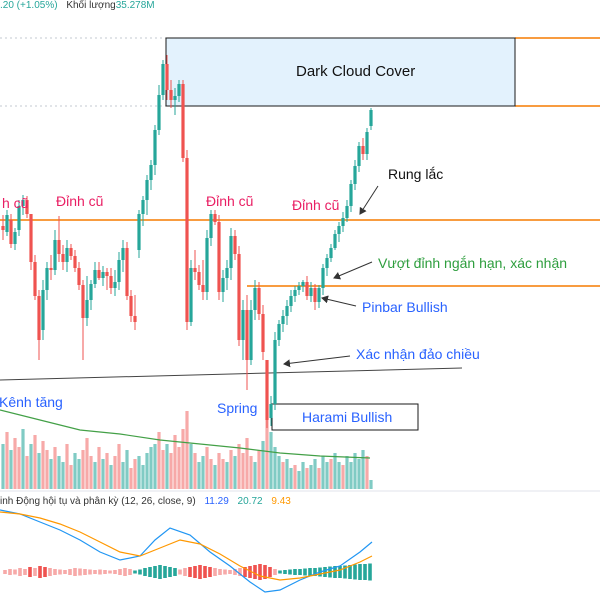 Image resolution: width=600 pixels, height=600 pixels. Describe the element at coordinates (79, 201) in the screenshot. I see `label-dinh-cu-2: Đỉnh cũ` at that location.